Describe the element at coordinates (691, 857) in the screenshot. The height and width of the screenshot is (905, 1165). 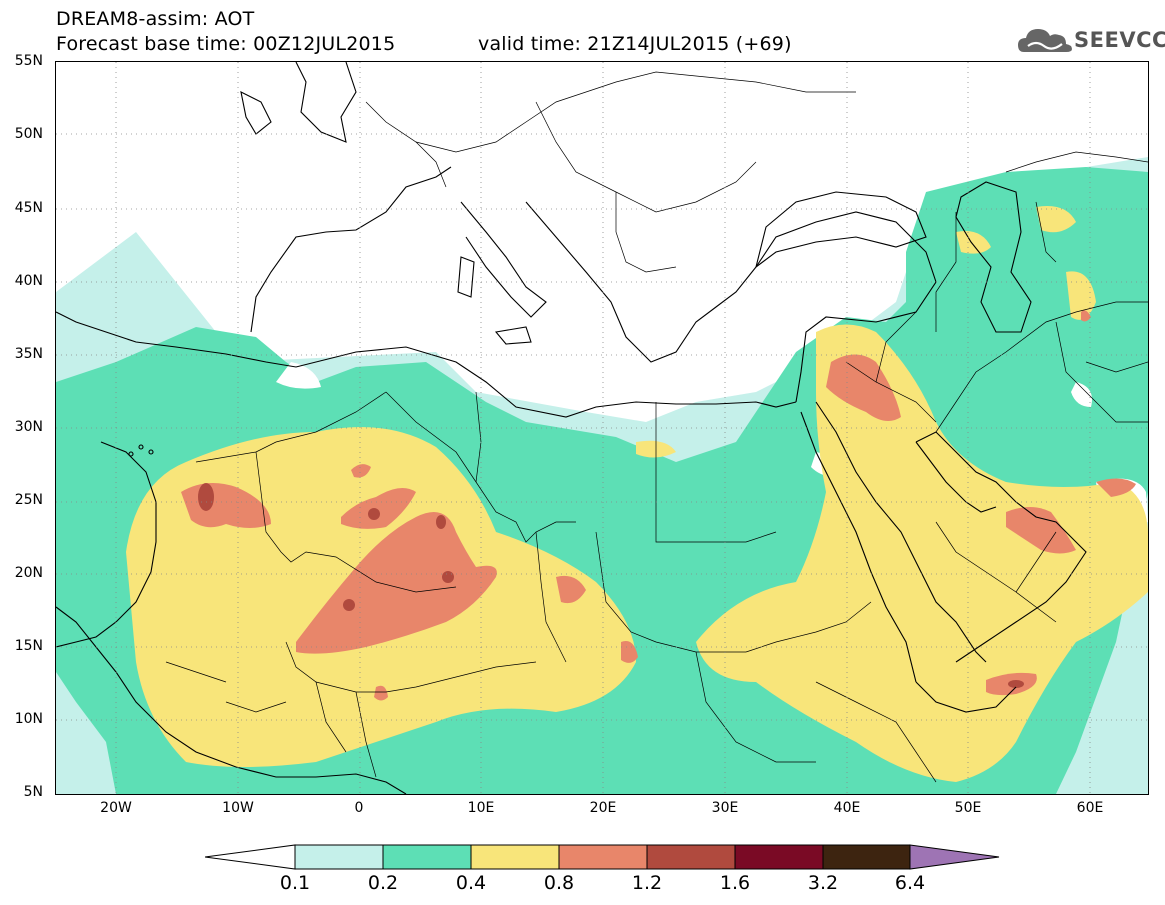
I see `colorbar-bin-1.2` at that location.